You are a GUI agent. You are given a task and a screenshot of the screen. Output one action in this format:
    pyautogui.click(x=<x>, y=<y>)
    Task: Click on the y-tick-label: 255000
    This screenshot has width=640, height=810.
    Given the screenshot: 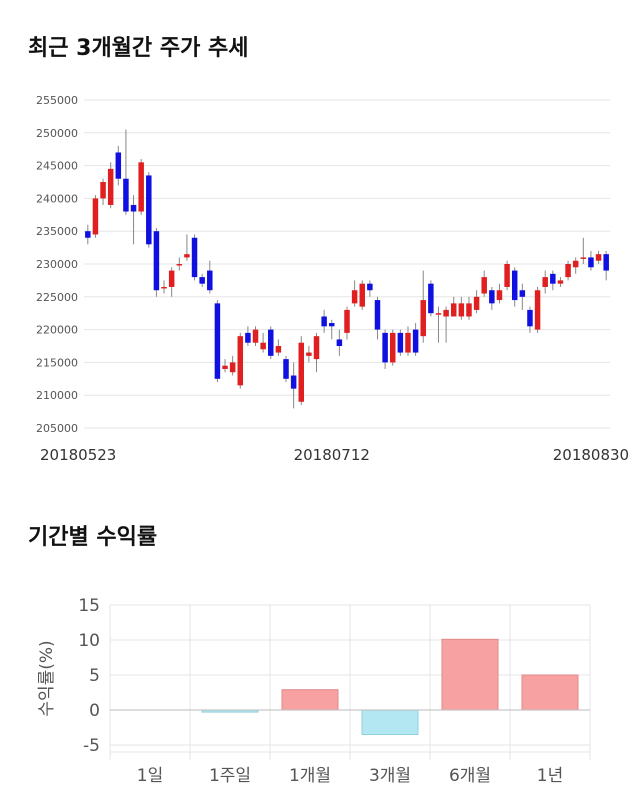 What is the action you would take?
    pyautogui.click(x=57, y=100)
    